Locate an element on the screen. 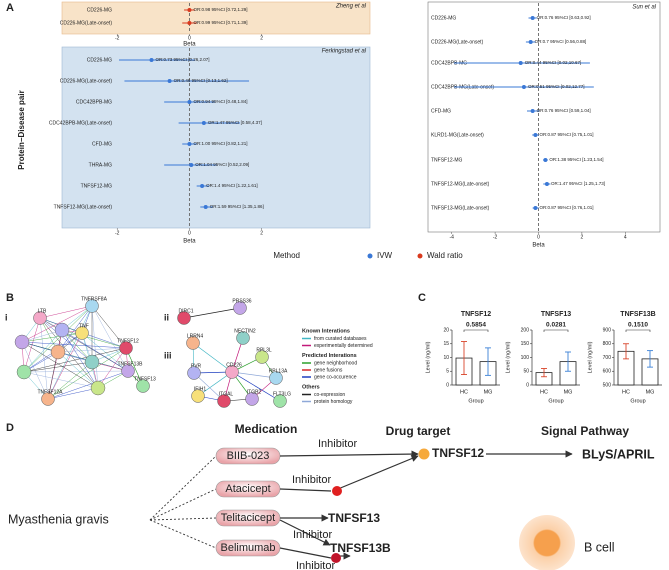 This screenshot has height=570, width=669. node-label: ITGAL is located at coordinates (226, 394).